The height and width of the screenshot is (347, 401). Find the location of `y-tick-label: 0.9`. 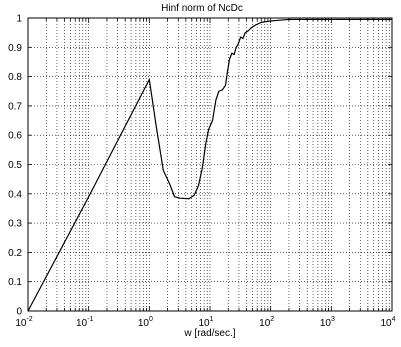

y-tick-label: 0.9 is located at coordinates (15, 48).